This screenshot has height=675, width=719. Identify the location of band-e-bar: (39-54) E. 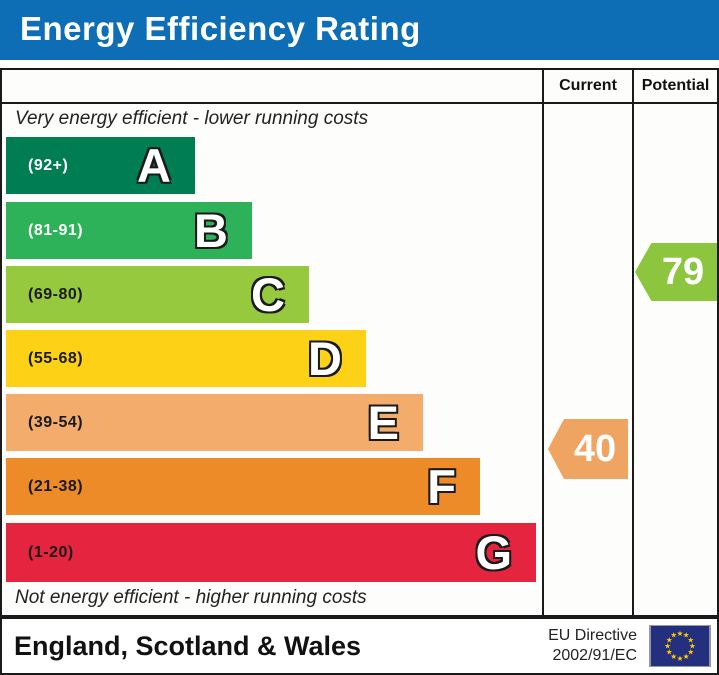
(214, 422).